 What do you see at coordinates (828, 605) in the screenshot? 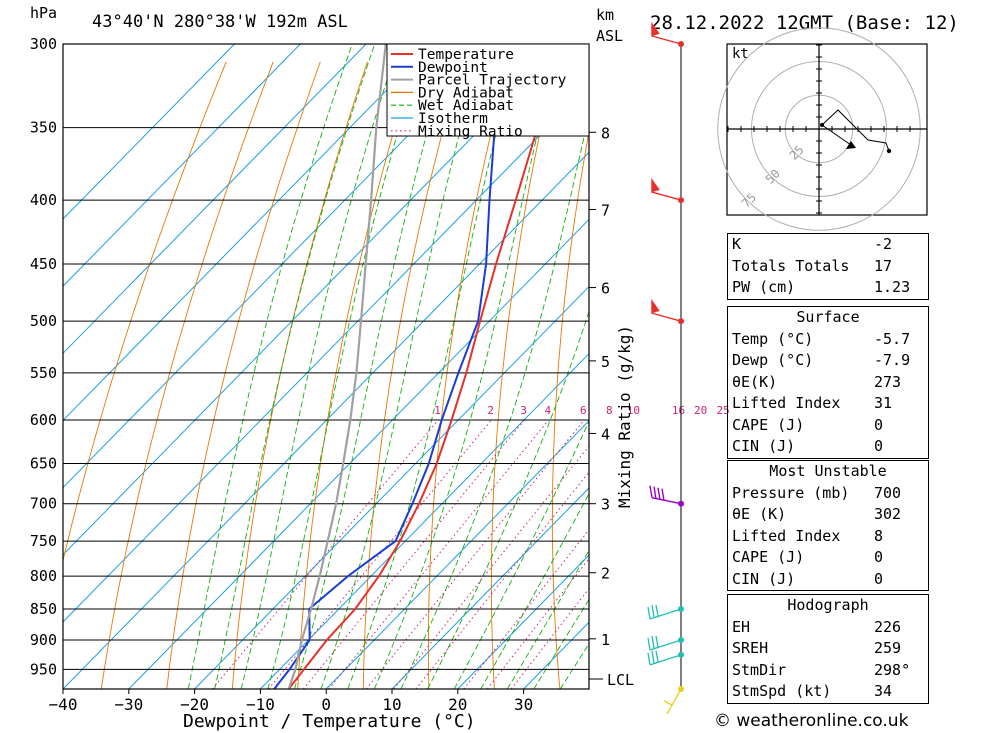
I see `hodograph-title: Hodograph` at bounding box center [828, 605].